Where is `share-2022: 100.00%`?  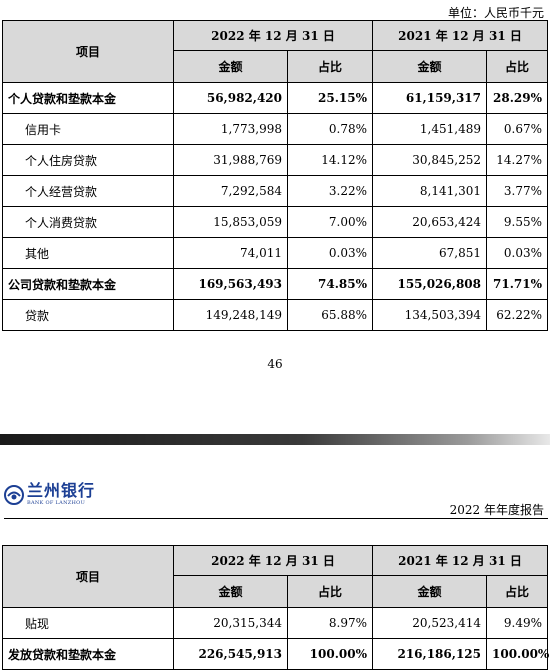
share-2022: 100.00% is located at coordinates (330, 654).